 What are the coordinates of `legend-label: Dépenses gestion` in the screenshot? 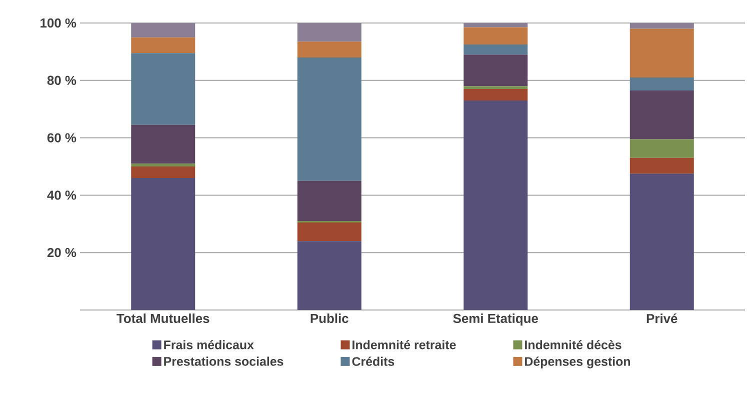 It's located at (577, 362).